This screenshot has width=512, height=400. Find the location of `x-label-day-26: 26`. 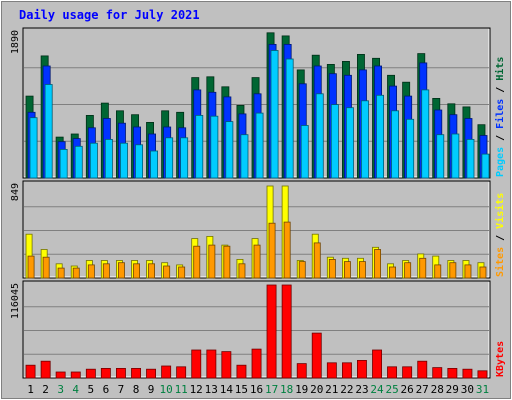

x-label-day-26: 26 is located at coordinates (406, 389).